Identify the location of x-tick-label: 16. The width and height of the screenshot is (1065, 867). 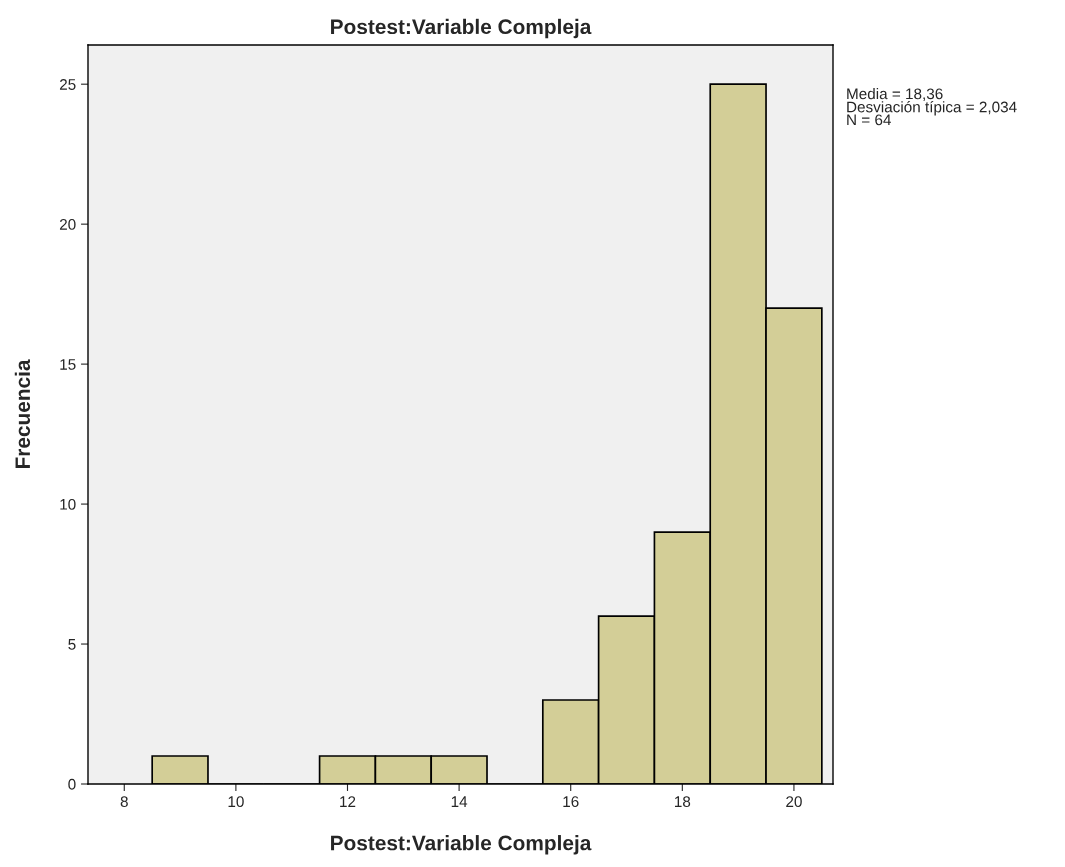
(571, 802).